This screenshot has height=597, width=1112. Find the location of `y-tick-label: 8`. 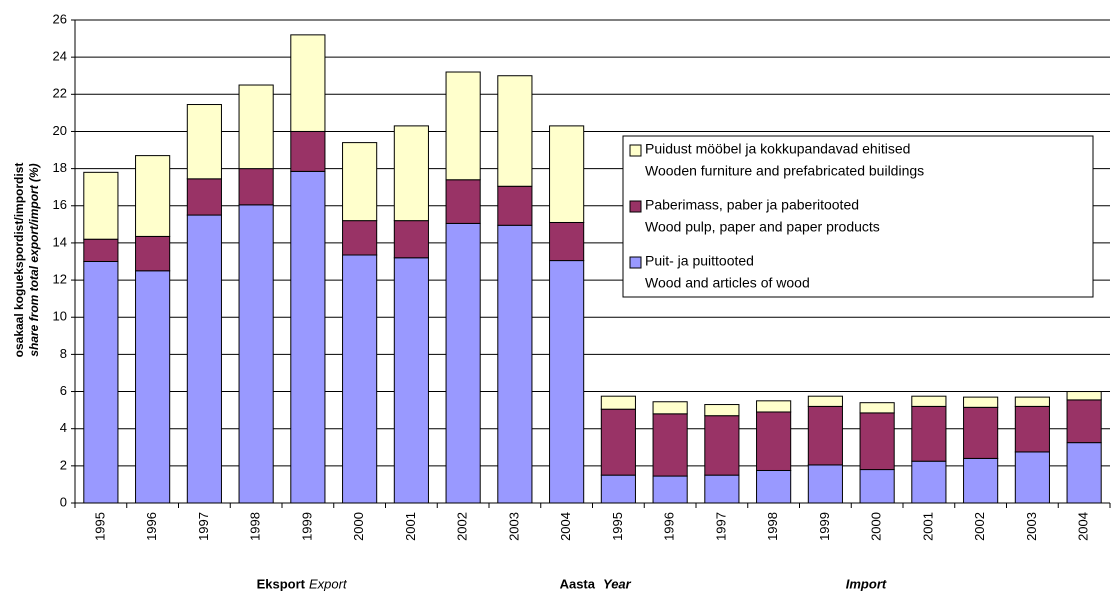

y-tick-label: 8 is located at coordinates (63, 353).